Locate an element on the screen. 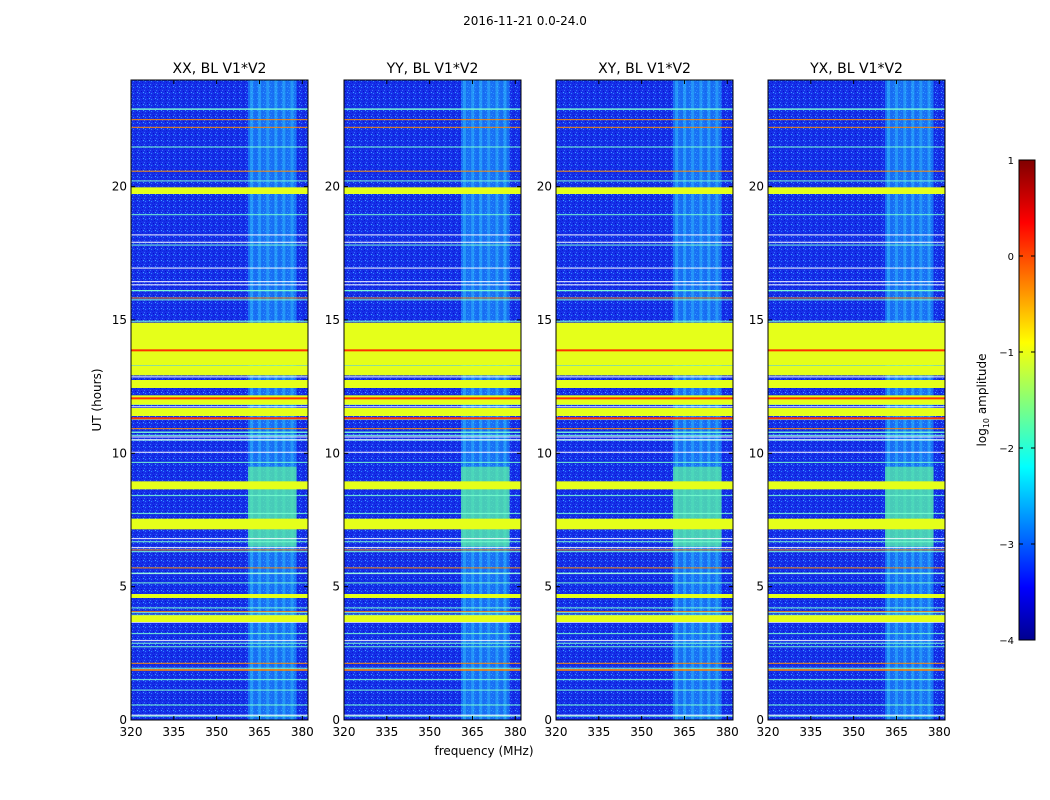  colorbar-tick-label: 0 is located at coordinates (1011, 257).